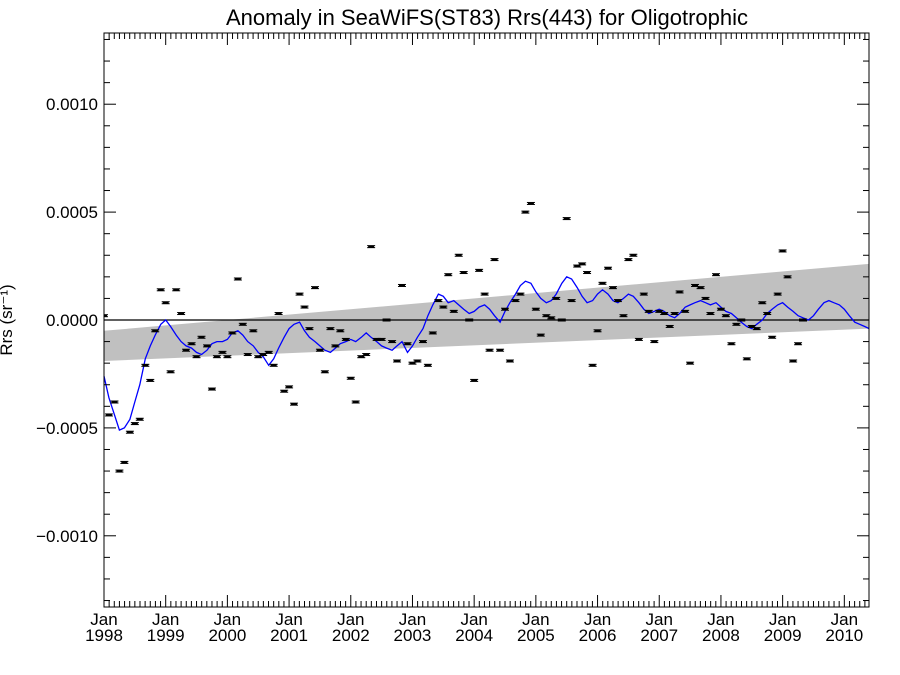 The image size is (900, 675). I want to click on x-tick-year: 1999, so click(166, 635).